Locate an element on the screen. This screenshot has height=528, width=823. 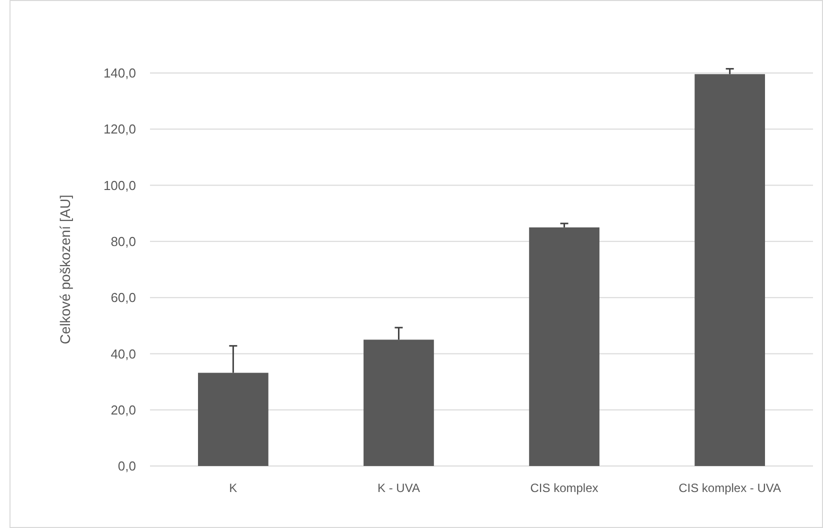
y-tick-label: 120,0 is located at coordinates (119, 129).